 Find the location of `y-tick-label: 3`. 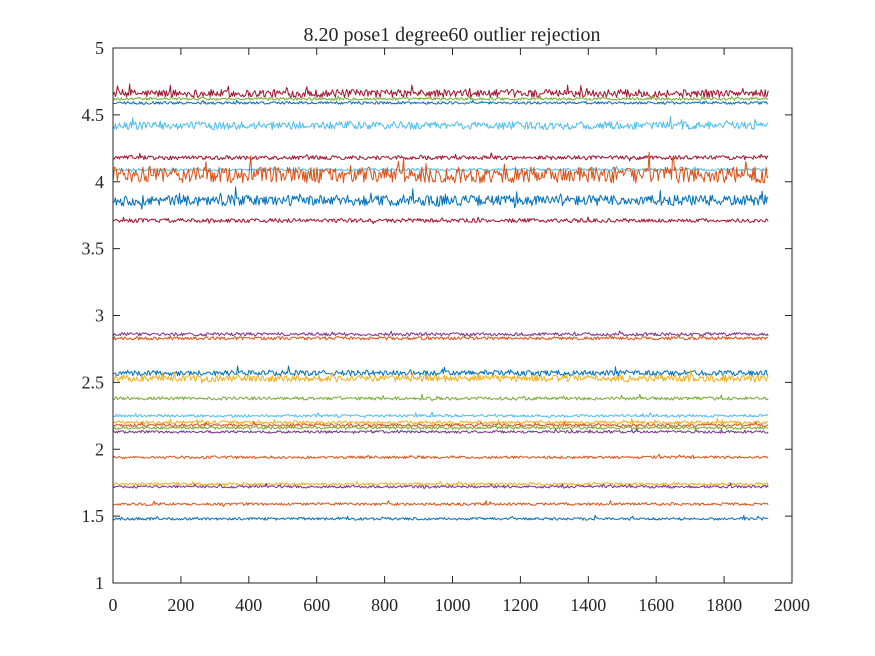

y-tick-label: 3 is located at coordinates (99, 316).